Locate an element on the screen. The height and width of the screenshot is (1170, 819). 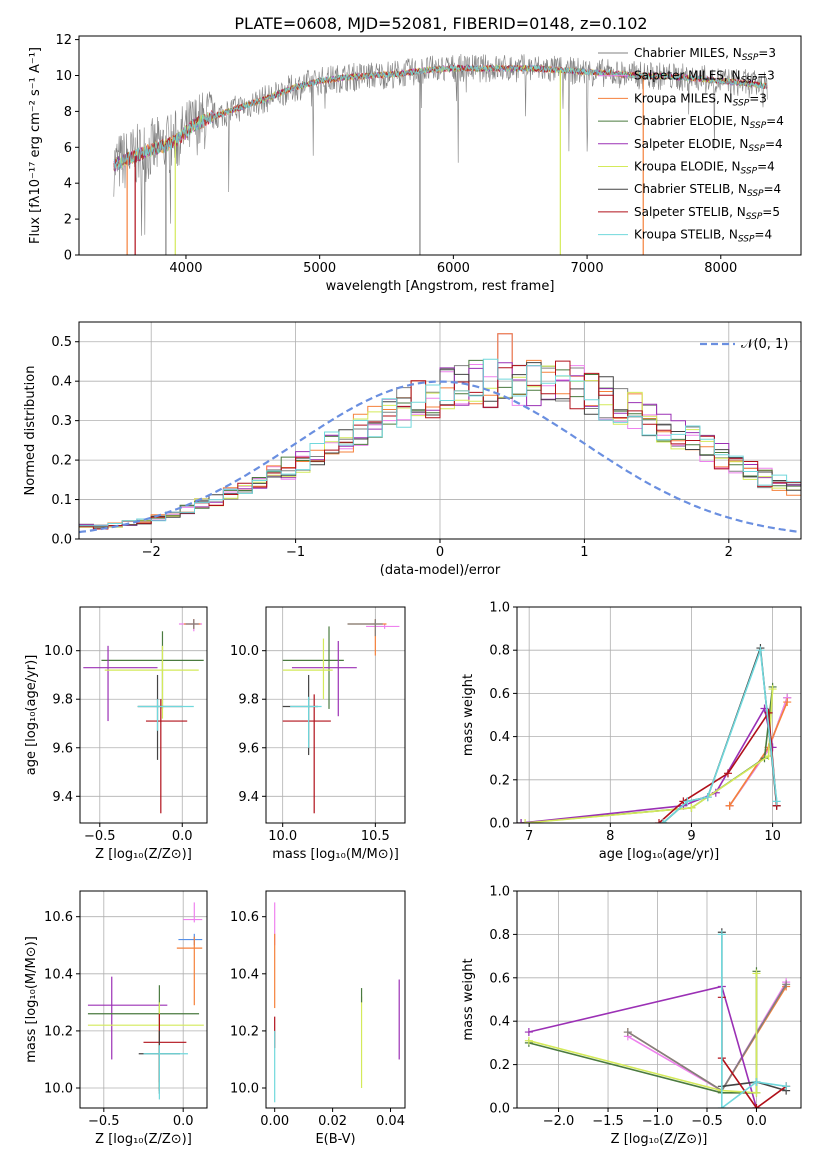
weight-series-salpeter_elodie is located at coordinates (647, 764).